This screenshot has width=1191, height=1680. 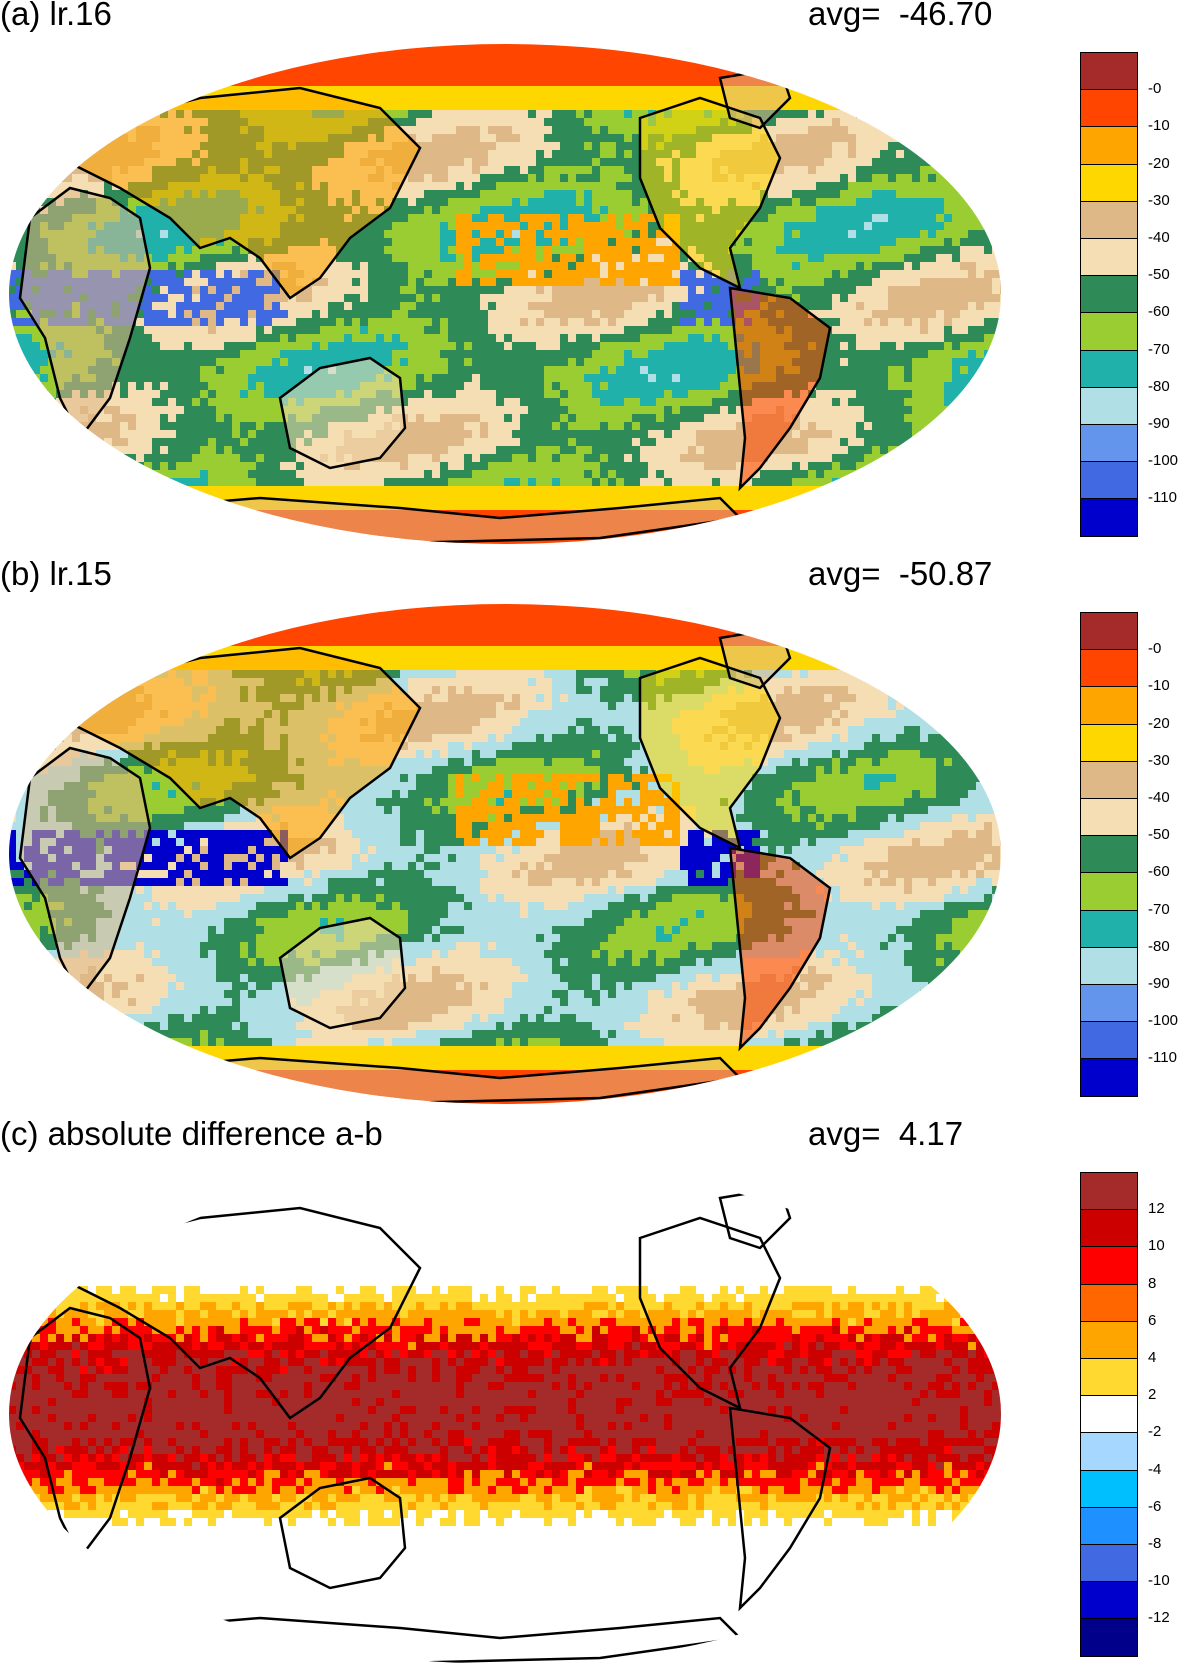 I want to click on avg-value: -50.87, so click(x=946, y=573).